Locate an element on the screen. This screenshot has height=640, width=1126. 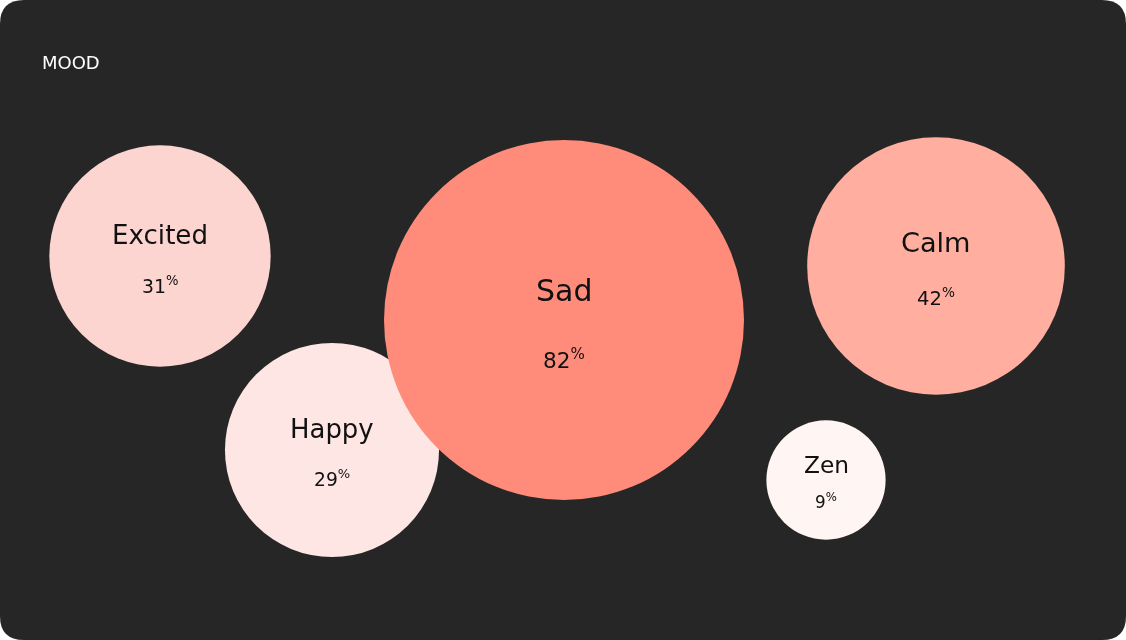
data-label: 31$^{%}$ is located at coordinates (160, 285).